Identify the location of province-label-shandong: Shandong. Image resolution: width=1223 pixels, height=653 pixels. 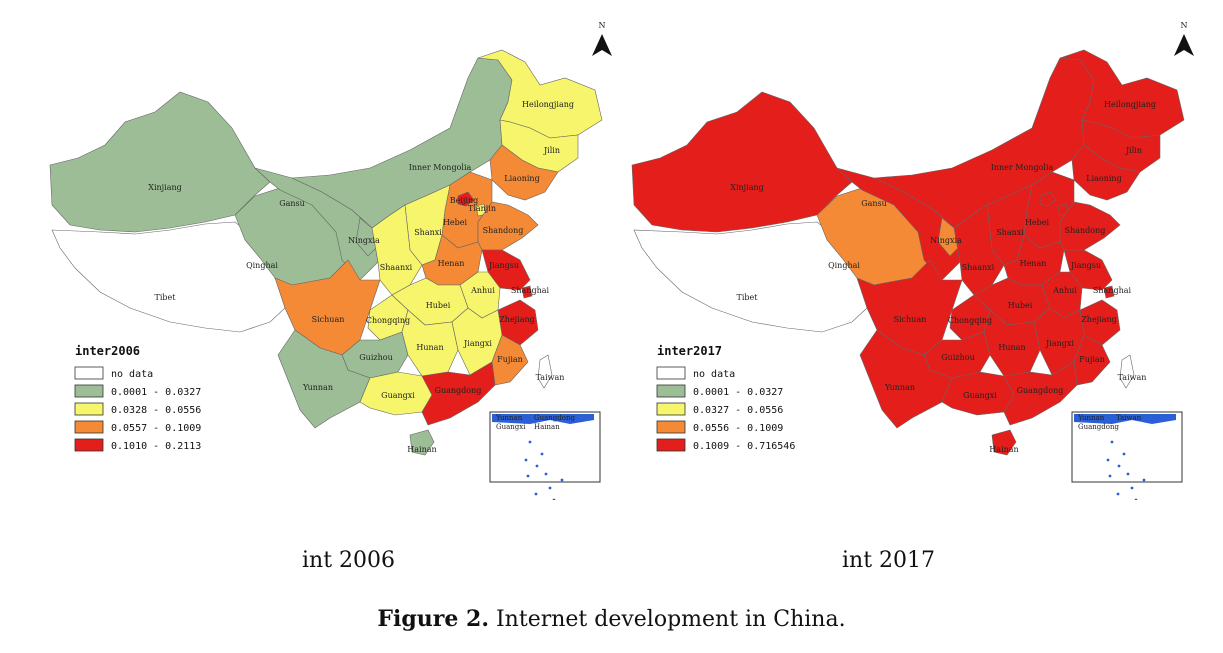
(1085, 230).